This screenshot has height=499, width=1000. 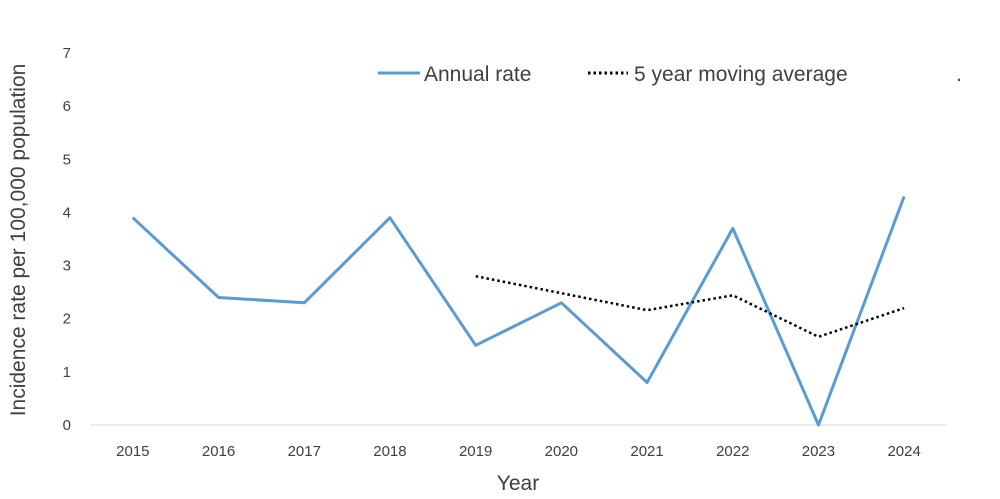 I want to click on x-tick-label: 2017, so click(x=304, y=451).